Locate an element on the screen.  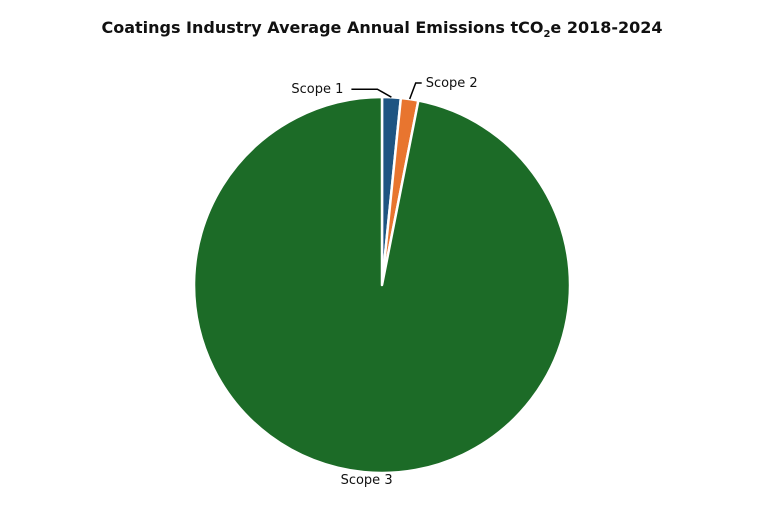
label-scope-1: Scope 1 is located at coordinates (317, 89).